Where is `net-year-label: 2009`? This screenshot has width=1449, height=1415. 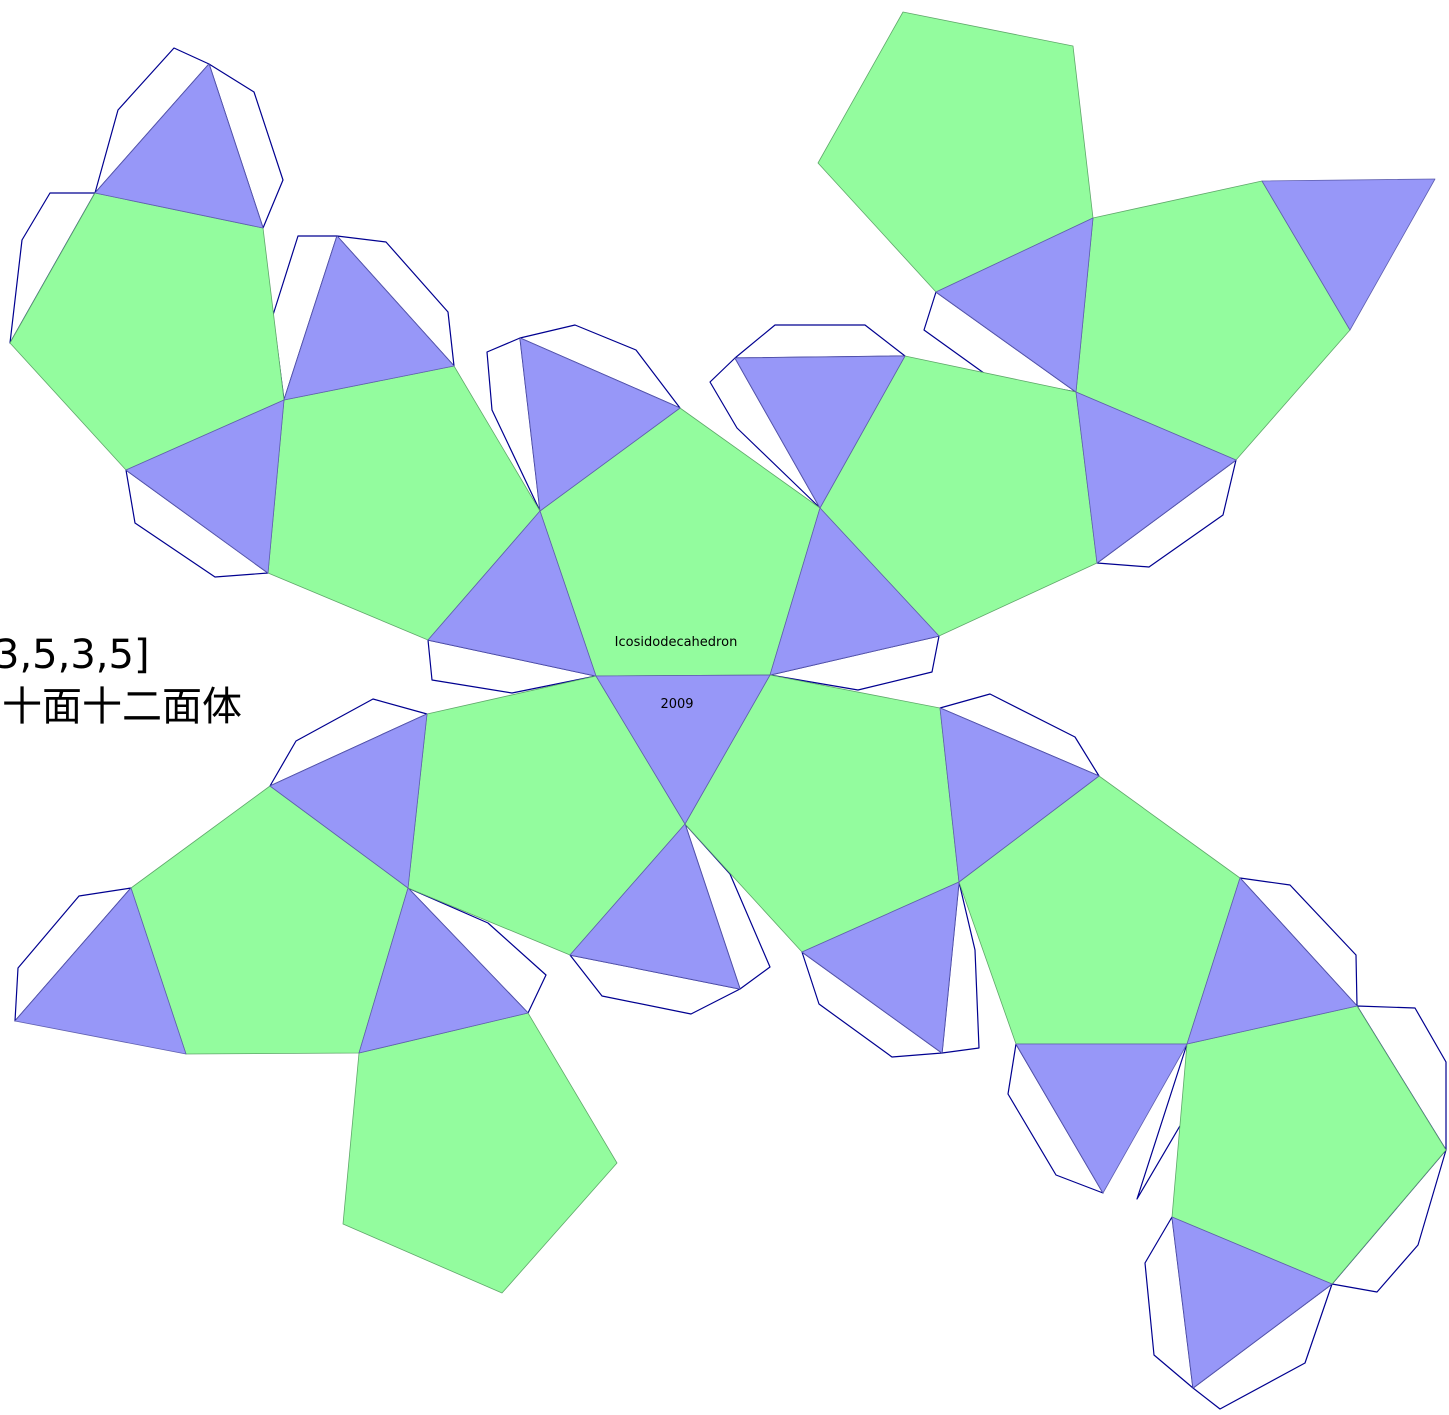 net-year-label: 2009 is located at coordinates (676, 704).